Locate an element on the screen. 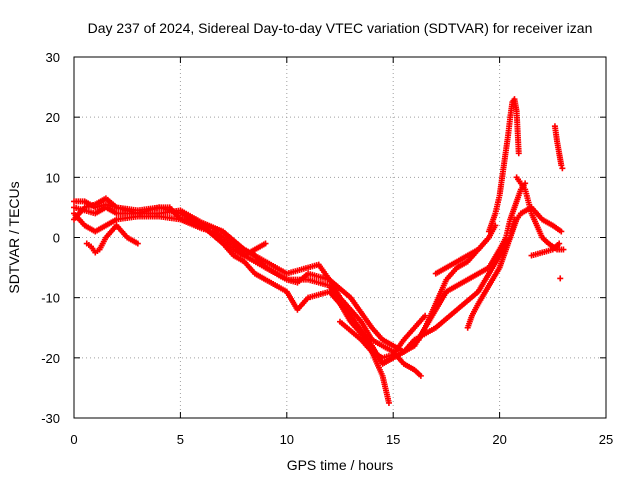  series-track-f is located at coordinates (249, 249).